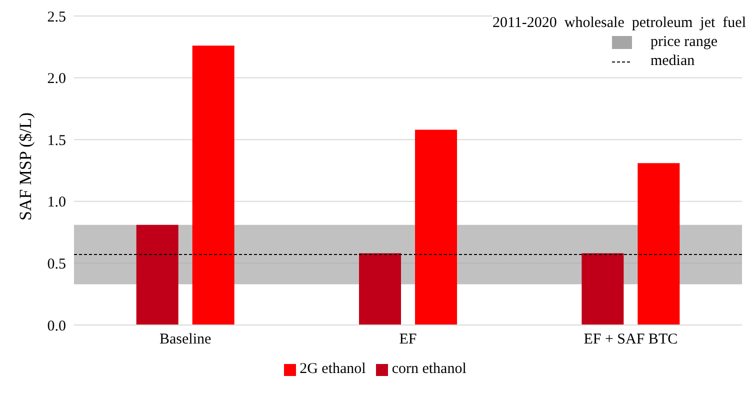  Describe the element at coordinates (619, 23) in the screenshot. I see `legend-title: 2011-2020 wholesale petroleum jet fuel` at that location.